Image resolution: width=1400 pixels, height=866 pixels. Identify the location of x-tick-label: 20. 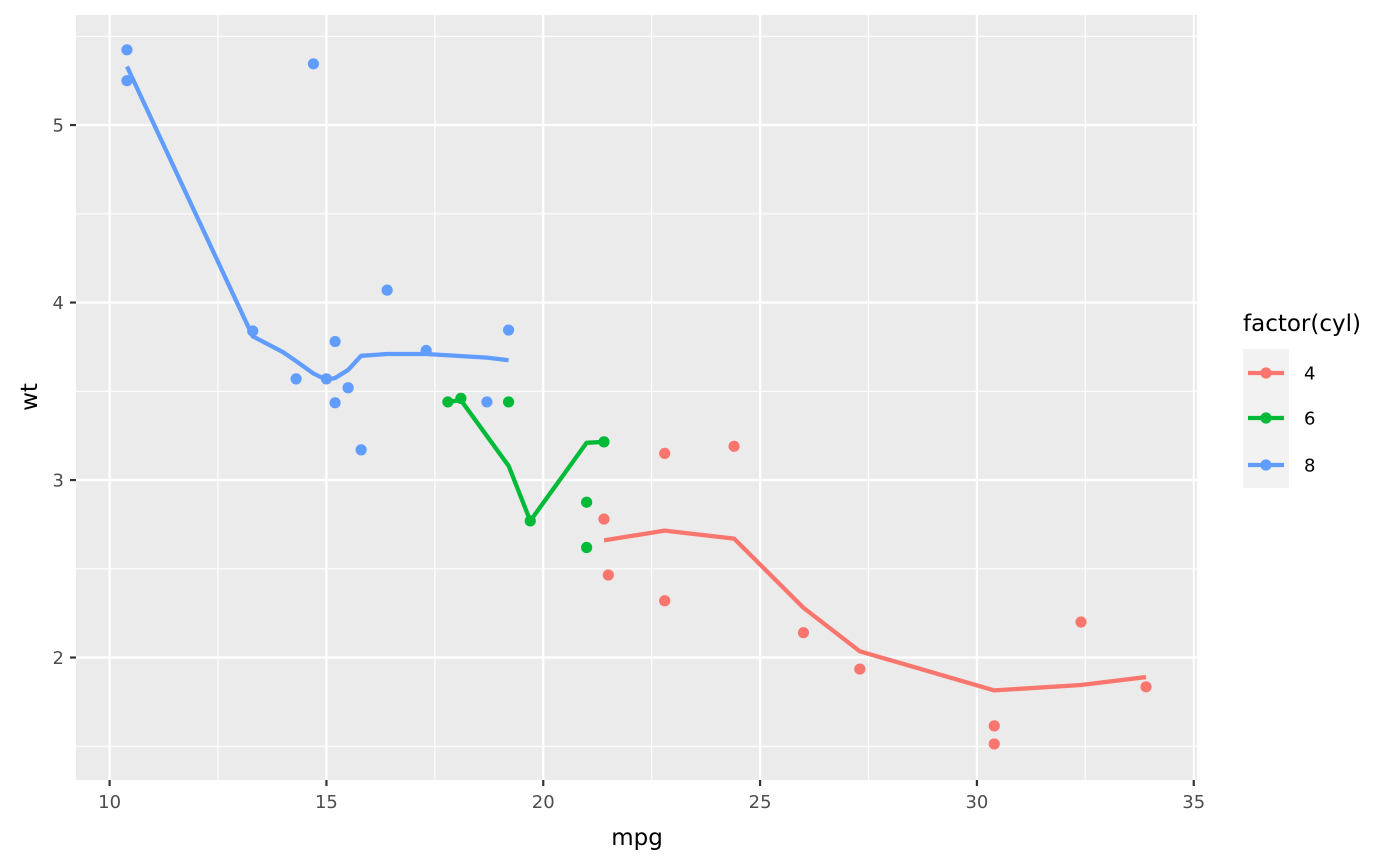
(543, 802).